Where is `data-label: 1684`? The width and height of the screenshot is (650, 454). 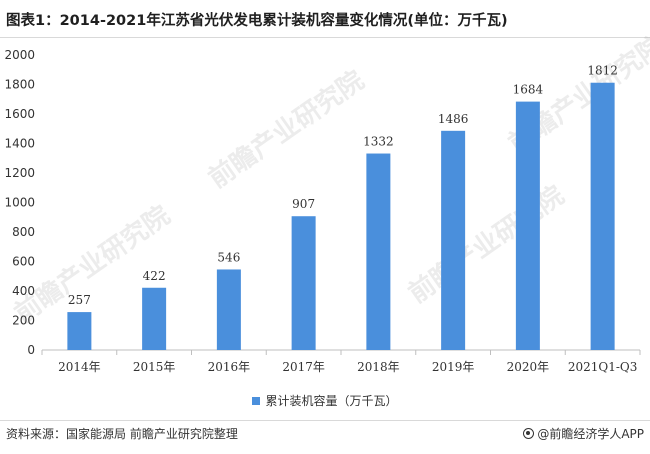 data-label: 1684 is located at coordinates (528, 90).